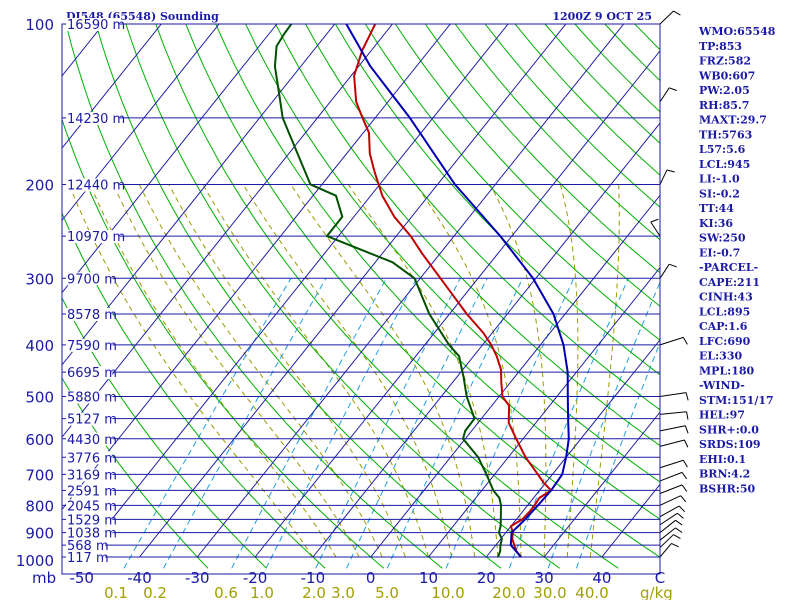 Image resolution: width=800 pixels, height=600 pixels. Describe the element at coordinates (724, 474) in the screenshot. I see `stat-line: BRN:4.2` at that location.